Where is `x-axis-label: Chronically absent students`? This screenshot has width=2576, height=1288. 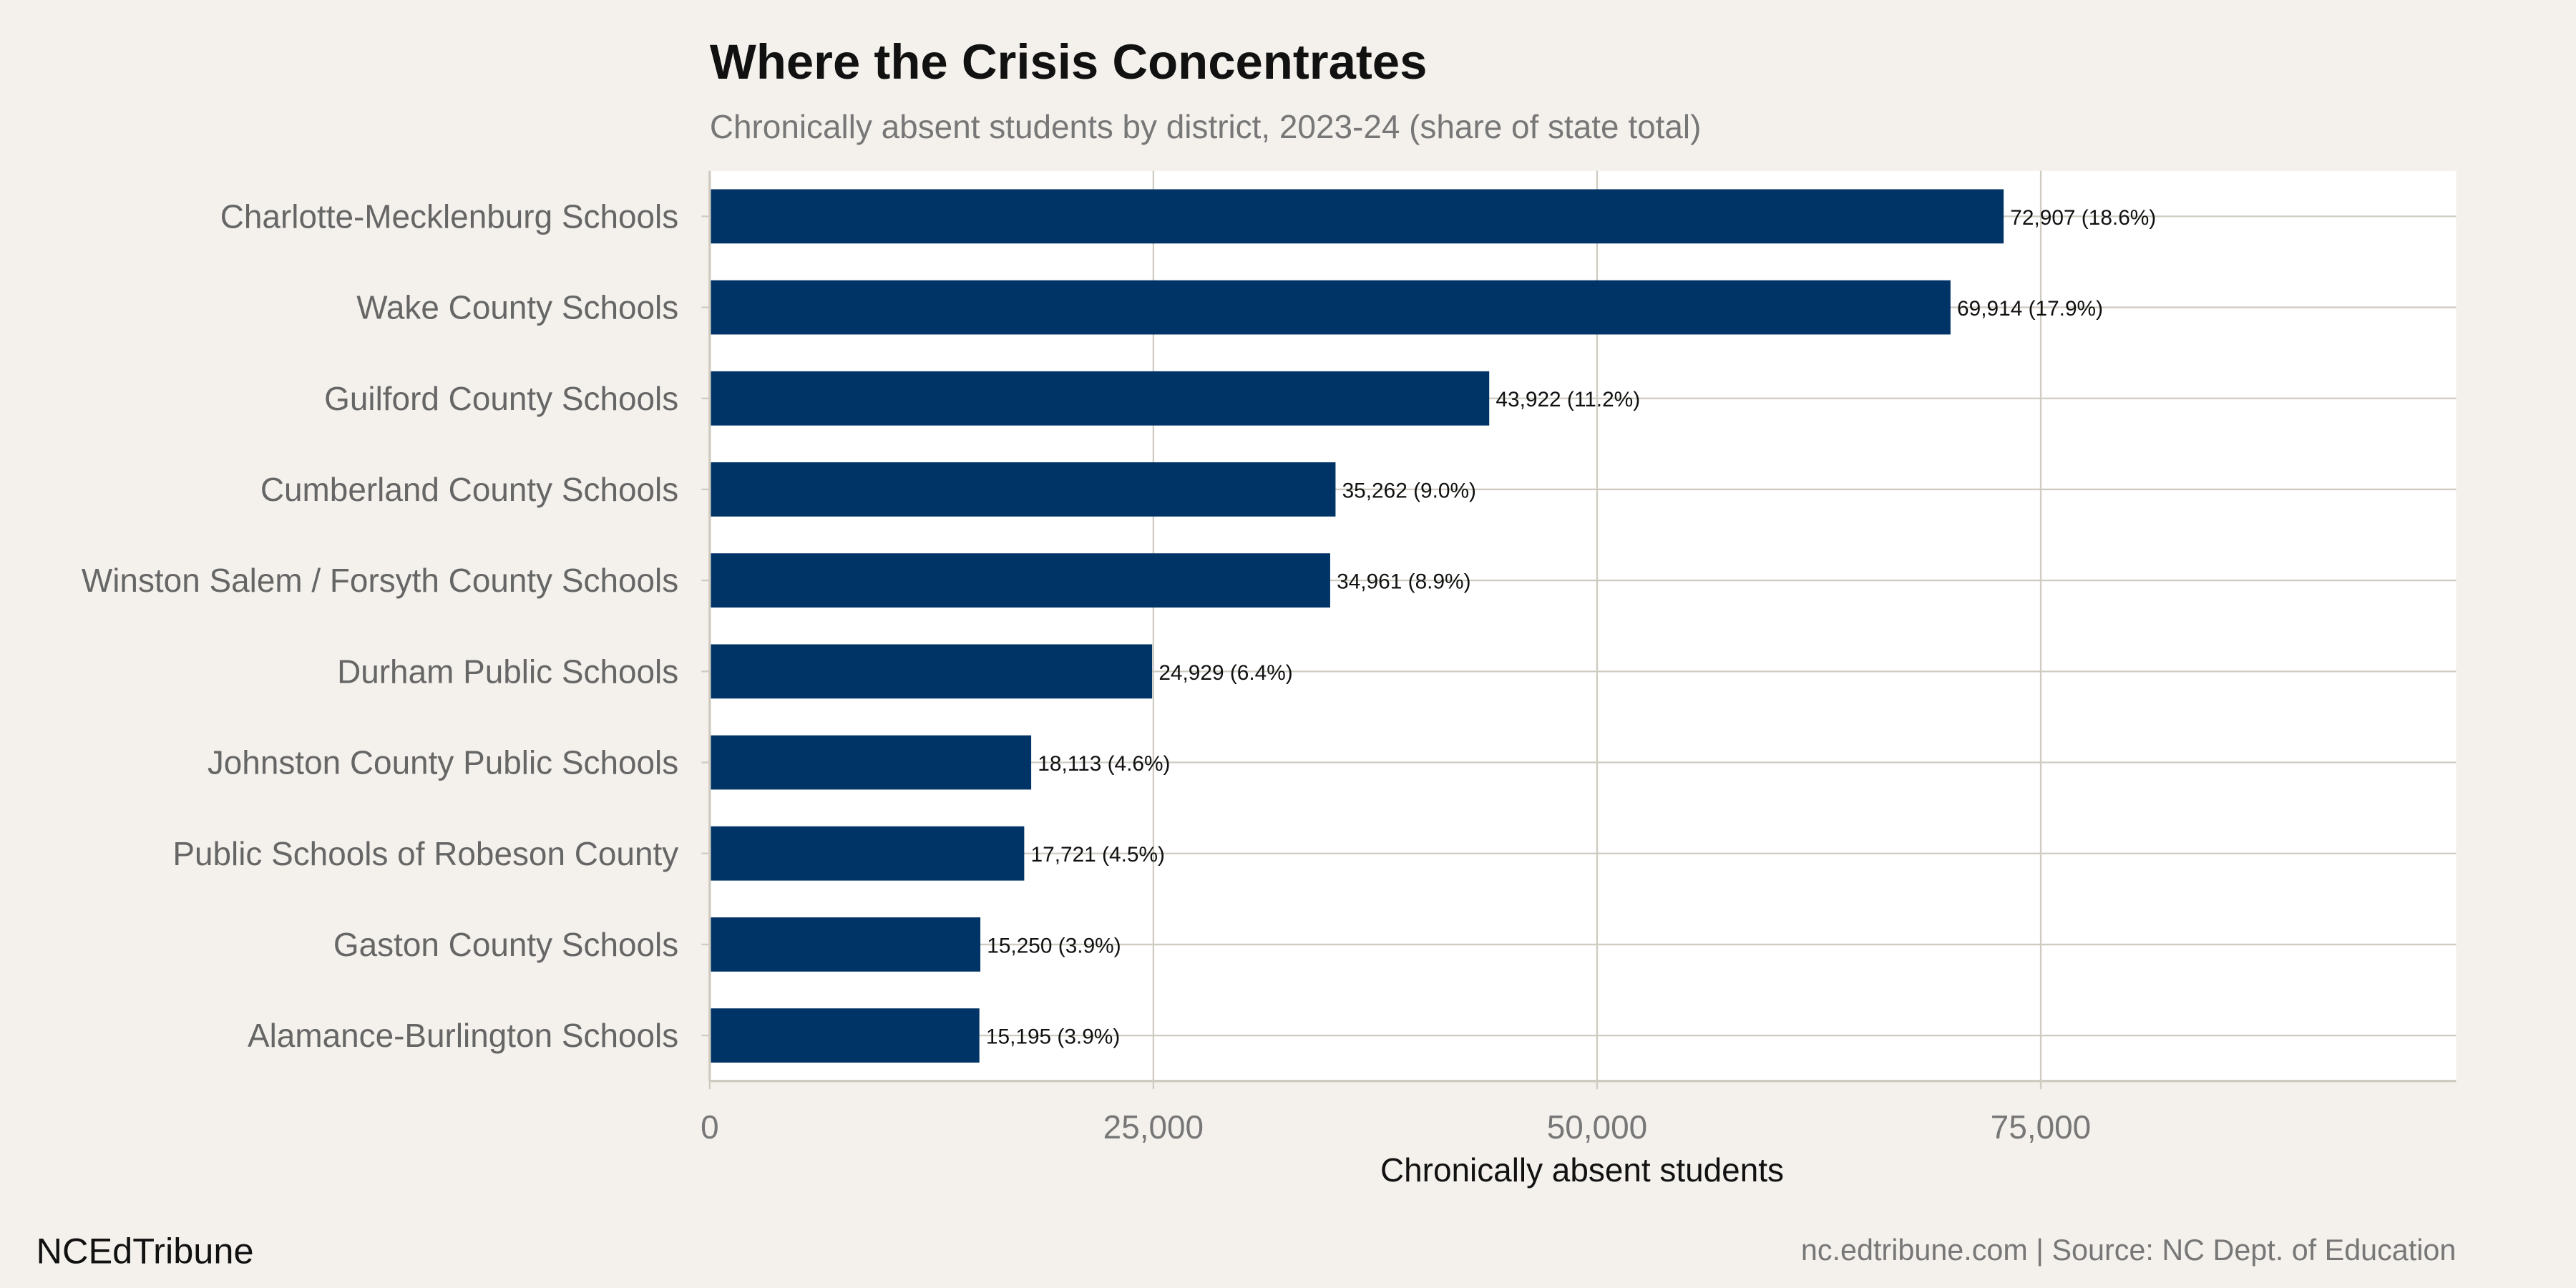 x-axis-label: Chronically absent students is located at coordinates (1582, 1170).